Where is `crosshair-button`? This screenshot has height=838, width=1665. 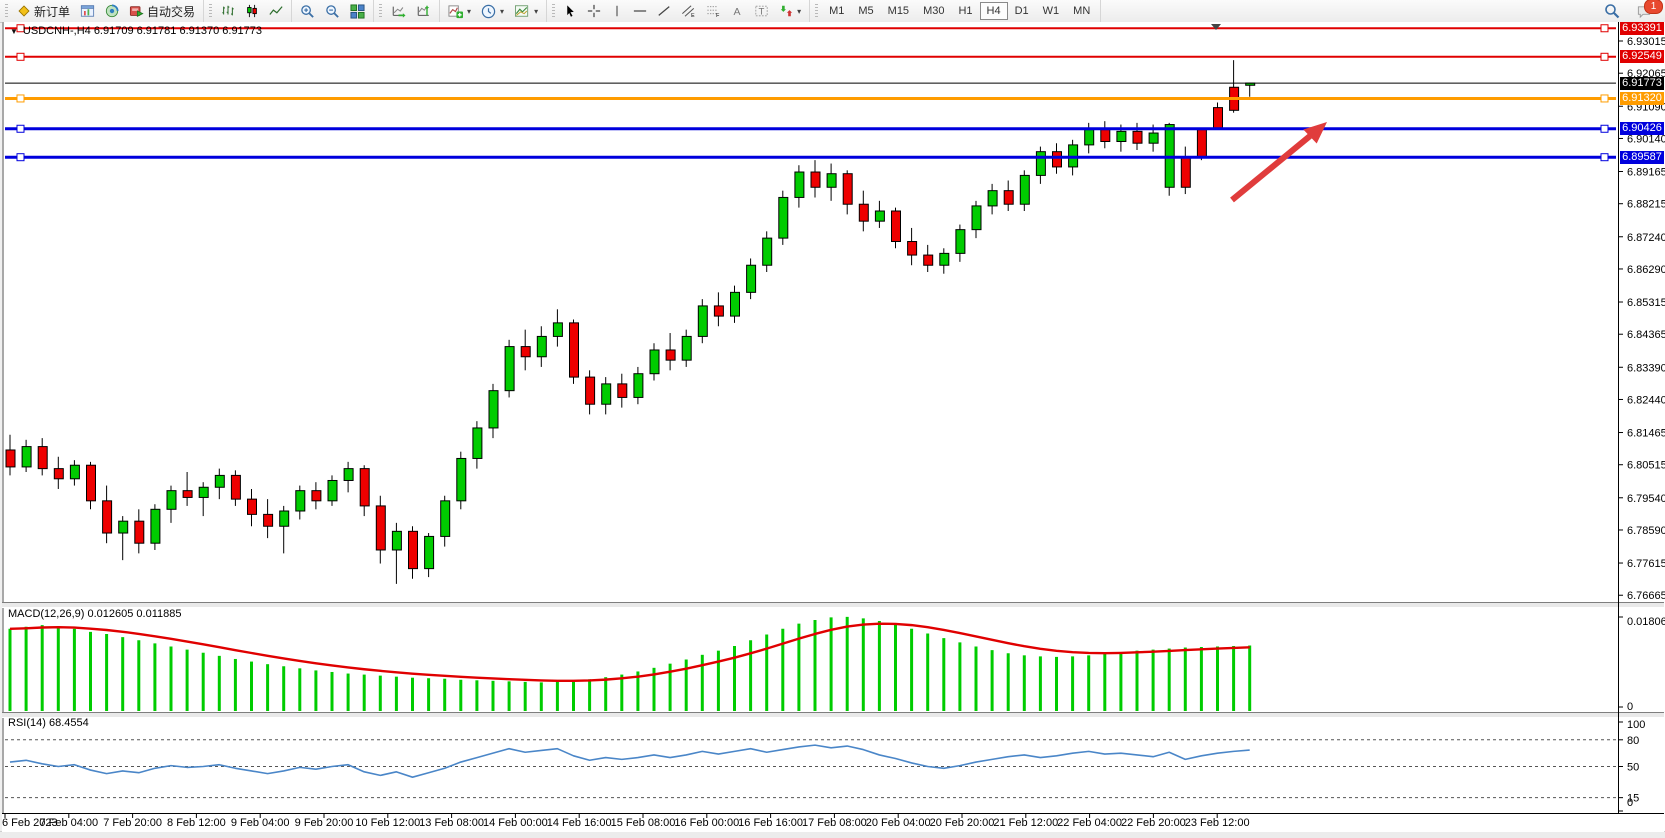
crosshair-button is located at coordinates (594, 11).